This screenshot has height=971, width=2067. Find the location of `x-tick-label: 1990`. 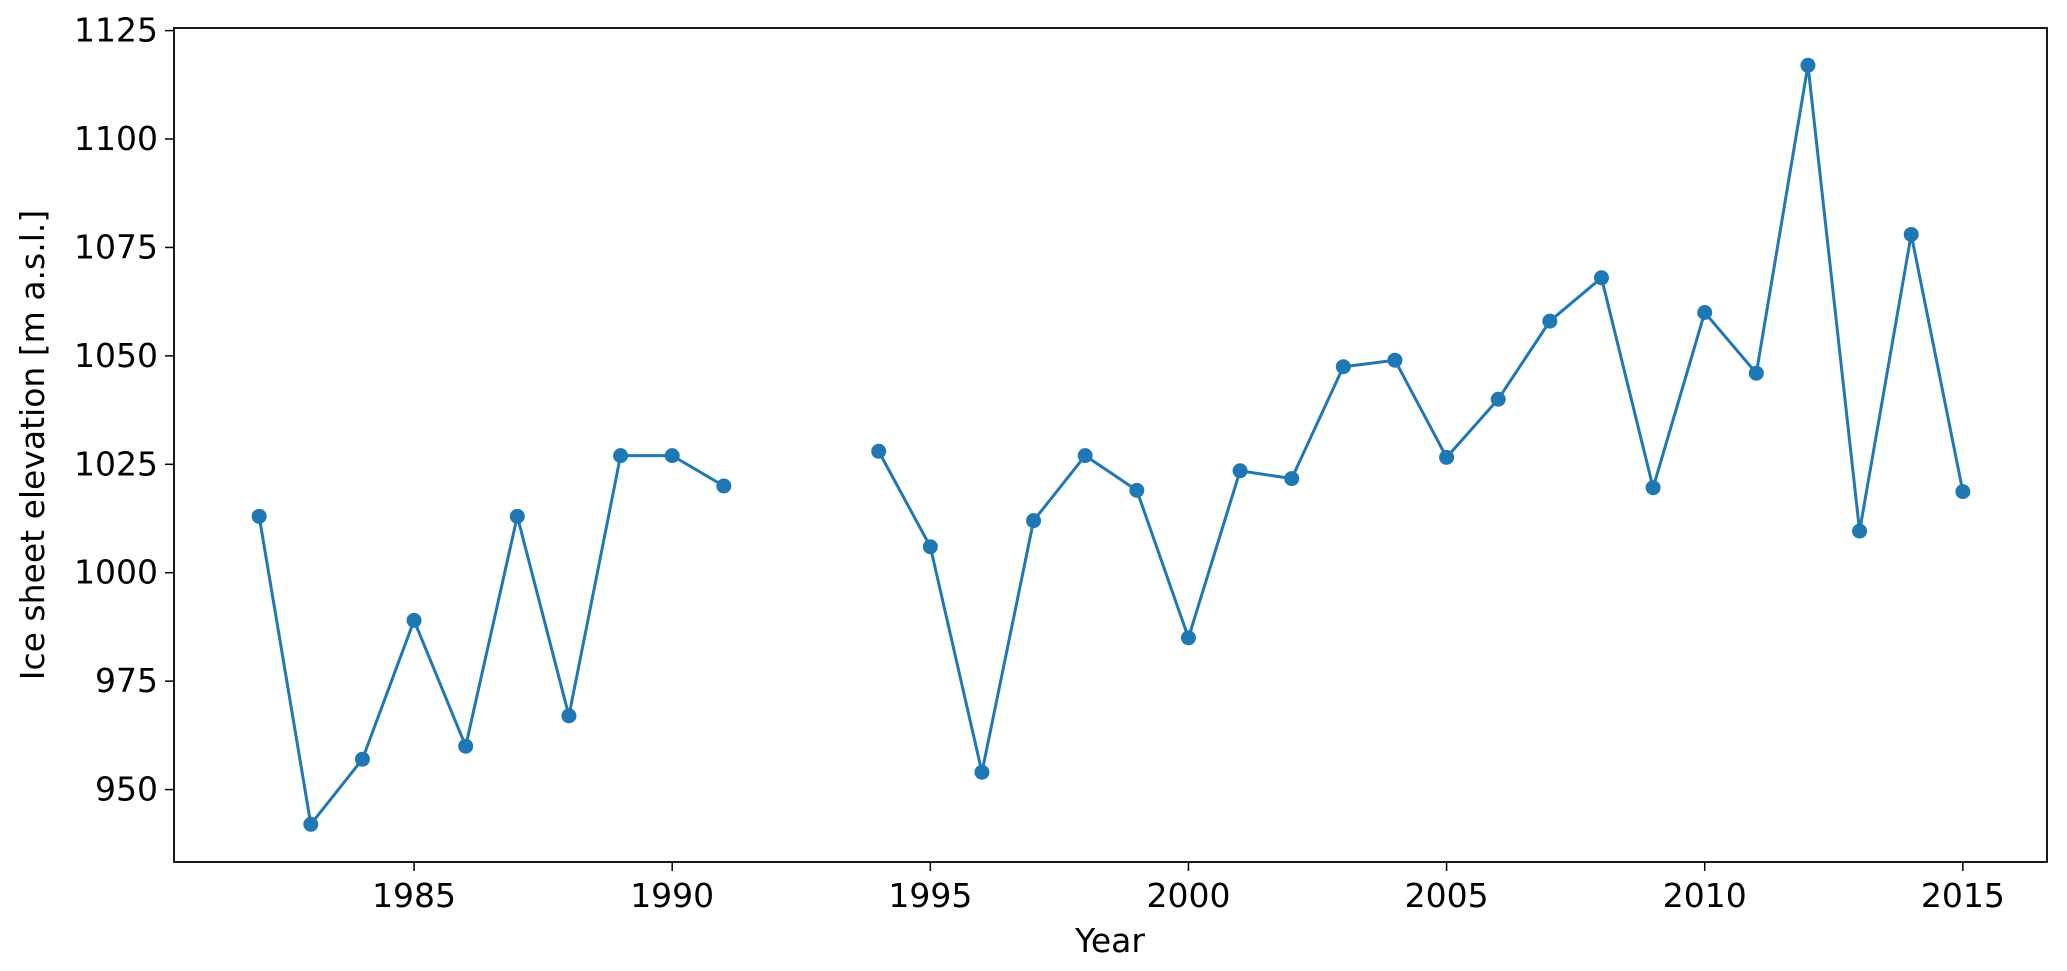

x-tick-label: 1990 is located at coordinates (672, 895).